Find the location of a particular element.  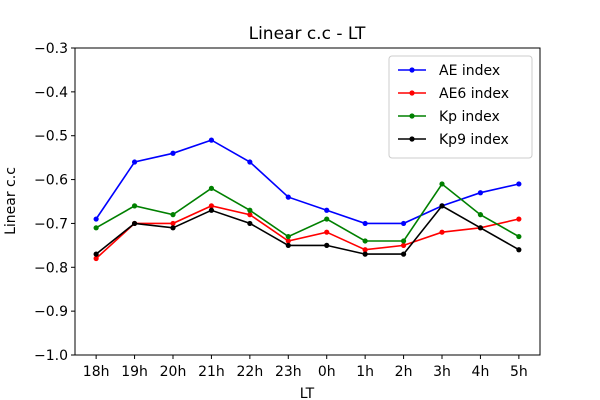

x-tick-label: 3h is located at coordinates (442, 372).